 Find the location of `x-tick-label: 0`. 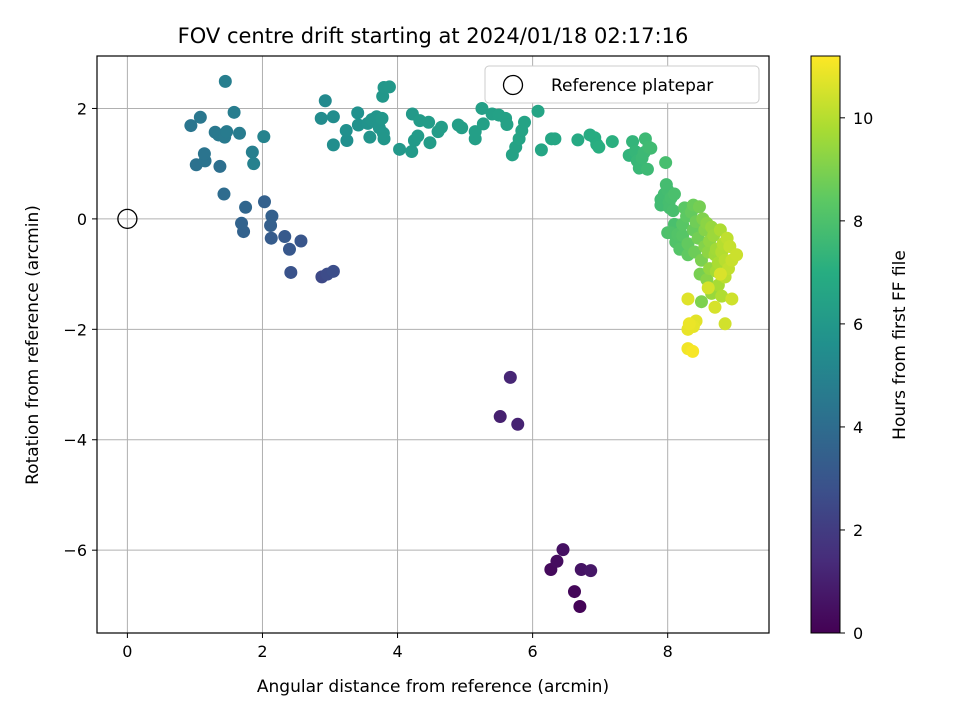

x-tick-label: 0 is located at coordinates (127, 651).